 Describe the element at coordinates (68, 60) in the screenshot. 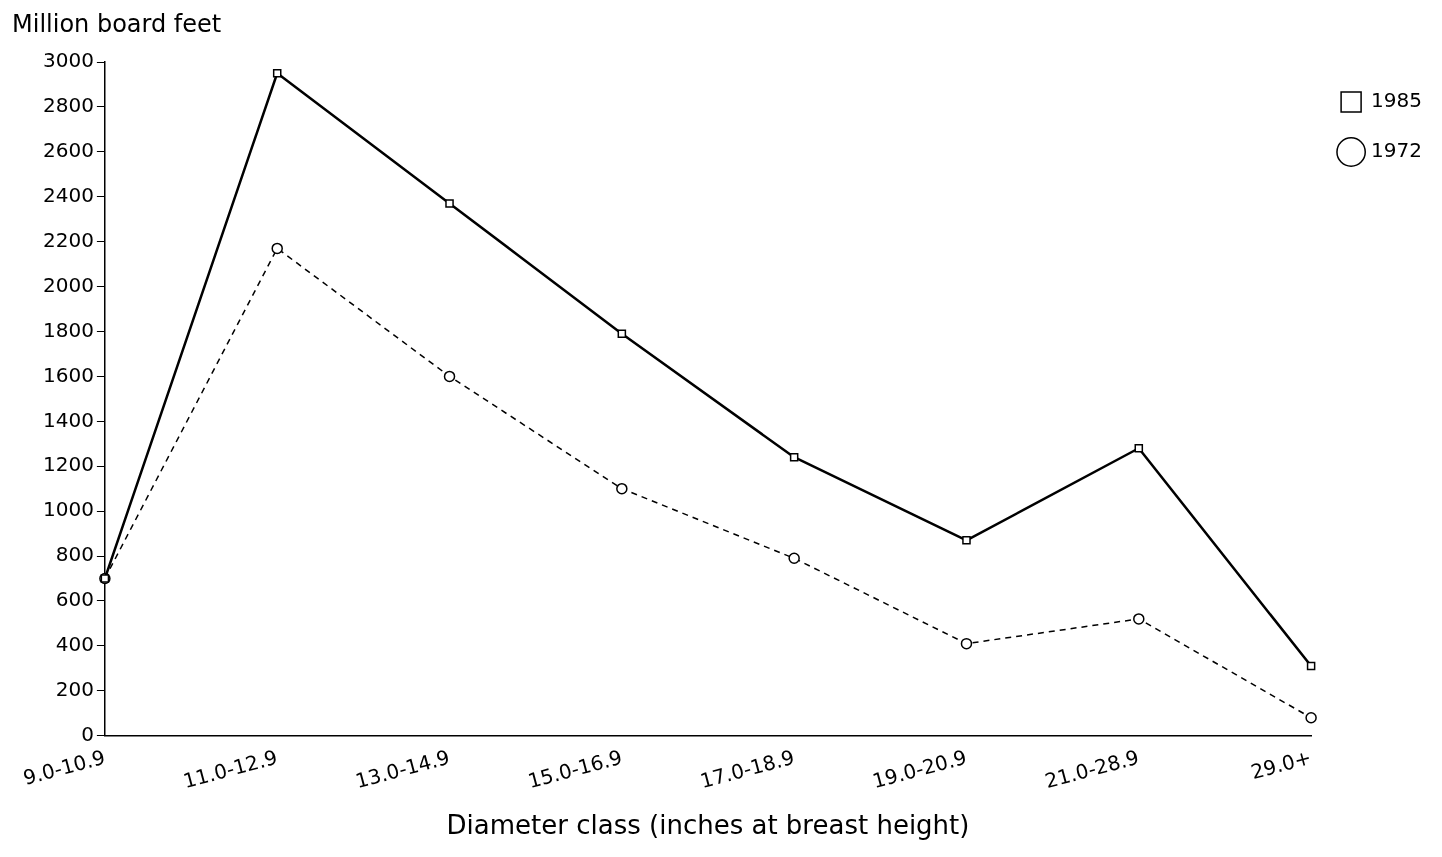

I see `y-tick-label: 3000` at that location.